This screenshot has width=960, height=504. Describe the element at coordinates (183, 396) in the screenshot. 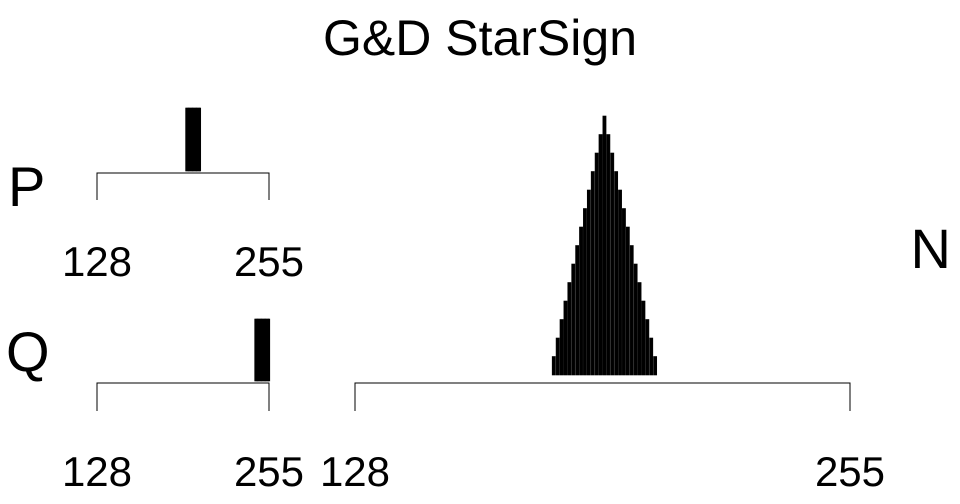

I see `axis-q` at that location.